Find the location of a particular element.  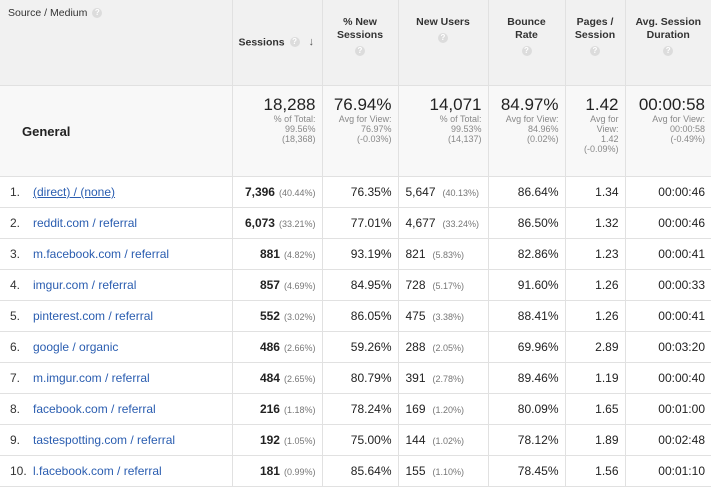

new-sessions-cell: 75.00% is located at coordinates (360, 440).